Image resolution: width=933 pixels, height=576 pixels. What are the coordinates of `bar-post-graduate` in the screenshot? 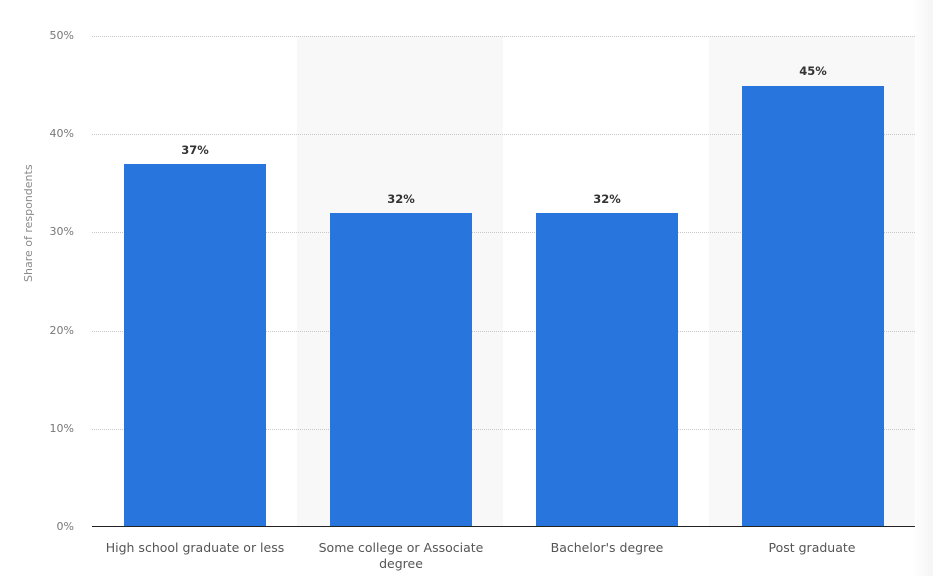 It's located at (813, 306).